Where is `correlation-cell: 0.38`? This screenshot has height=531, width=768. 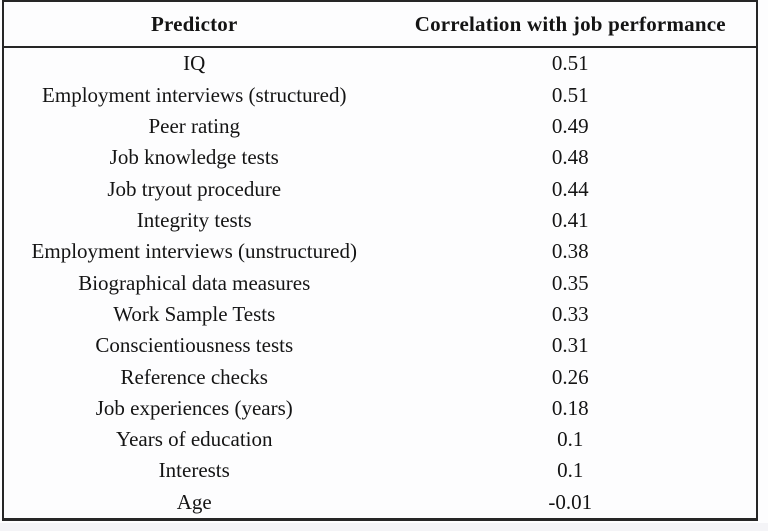
correlation-cell: 0.38 is located at coordinates (570, 251).